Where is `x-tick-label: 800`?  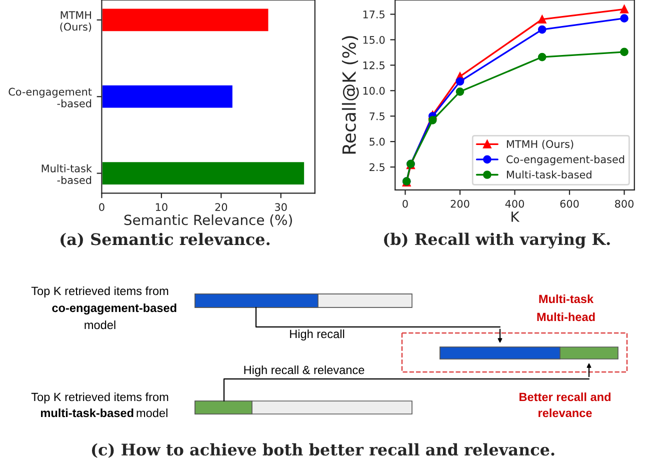 x-tick-label: 800 is located at coordinates (624, 204).